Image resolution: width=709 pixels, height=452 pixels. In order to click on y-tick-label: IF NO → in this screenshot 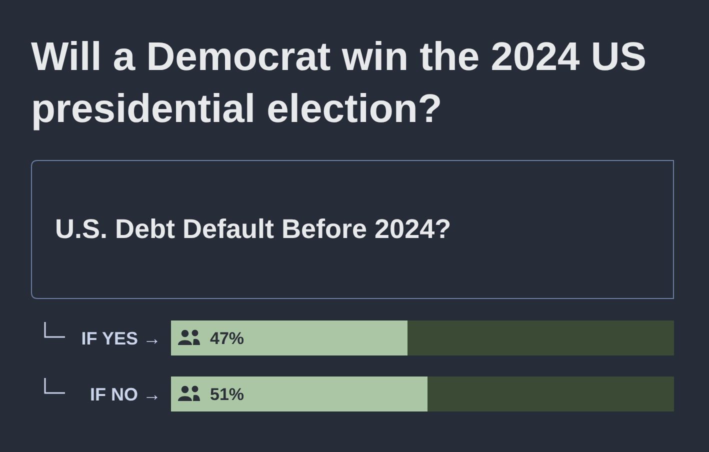, I will do `click(125, 394)`.